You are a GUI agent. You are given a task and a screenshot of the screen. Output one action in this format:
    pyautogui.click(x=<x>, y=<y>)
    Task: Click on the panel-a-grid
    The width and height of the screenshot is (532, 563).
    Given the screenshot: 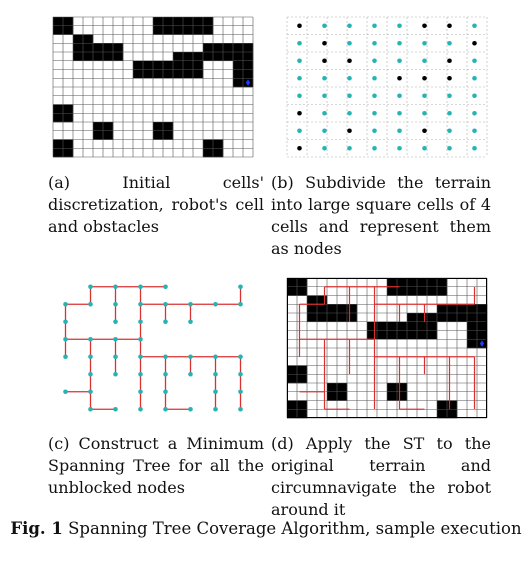 What is the action you would take?
    pyautogui.click(x=153, y=87)
    